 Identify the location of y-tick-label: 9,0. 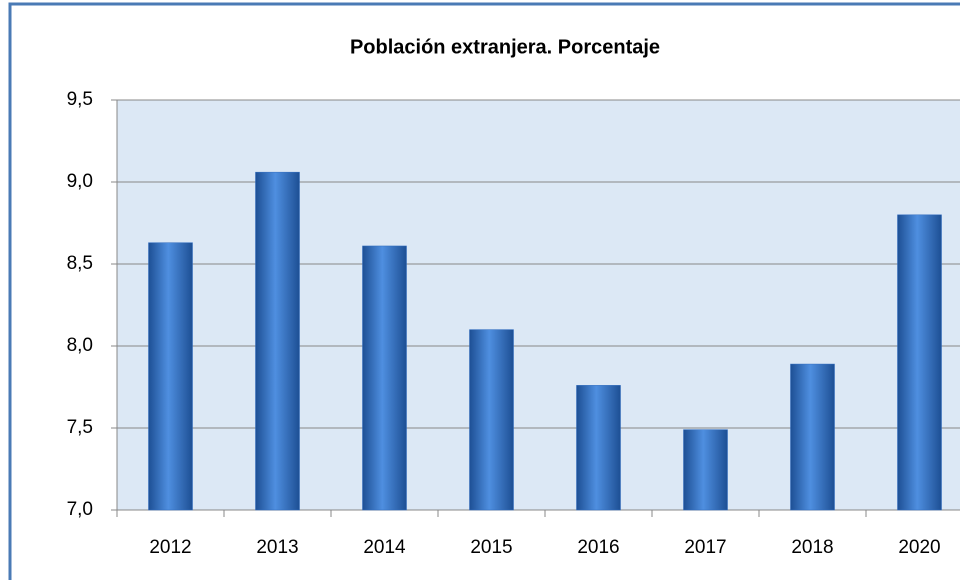
(80, 181).